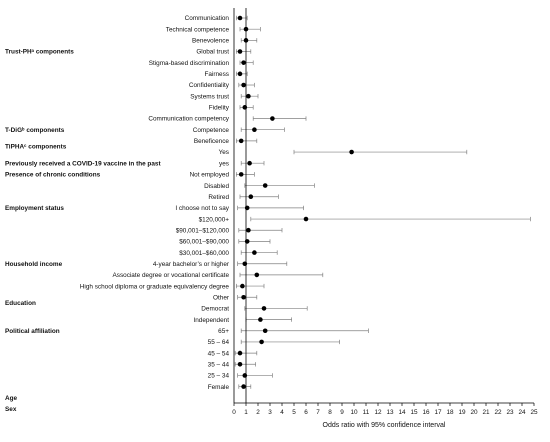  What do you see at coordinates (191, 264) in the screenshot?
I see `row-label: 4-year bachelor’s or higher` at bounding box center [191, 264].